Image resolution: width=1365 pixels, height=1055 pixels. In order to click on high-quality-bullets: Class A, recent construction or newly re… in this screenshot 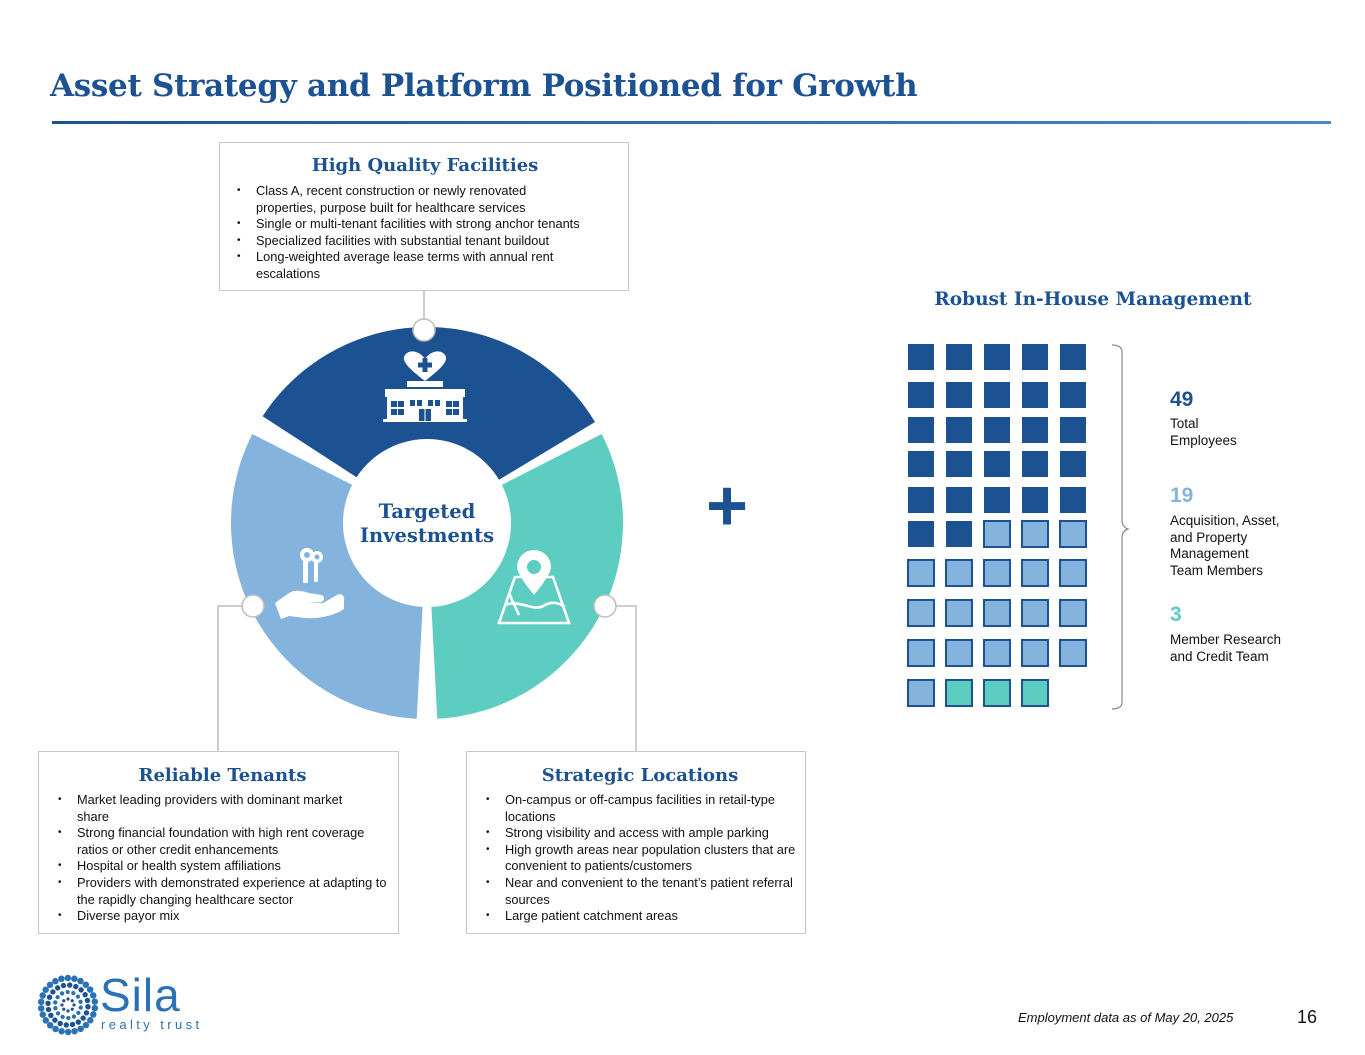, I will do `click(425, 233)`.